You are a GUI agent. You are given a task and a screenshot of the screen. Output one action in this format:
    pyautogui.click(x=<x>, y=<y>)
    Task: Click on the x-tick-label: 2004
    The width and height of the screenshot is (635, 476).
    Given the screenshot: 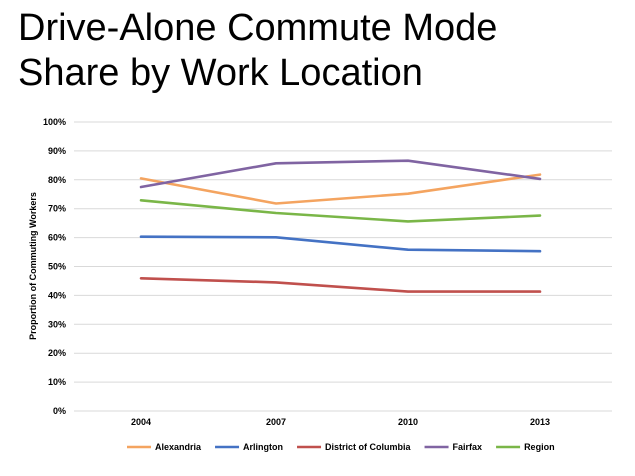 What is the action you would take?
    pyautogui.click(x=141, y=422)
    